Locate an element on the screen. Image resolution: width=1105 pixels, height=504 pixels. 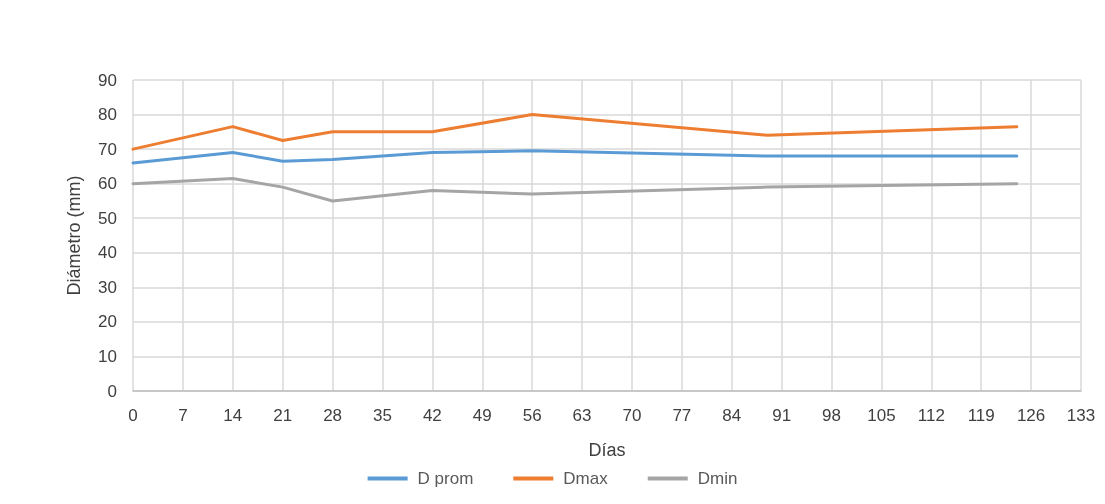
y-axis-title: Diámetro (mm) is located at coordinates (74, 235).